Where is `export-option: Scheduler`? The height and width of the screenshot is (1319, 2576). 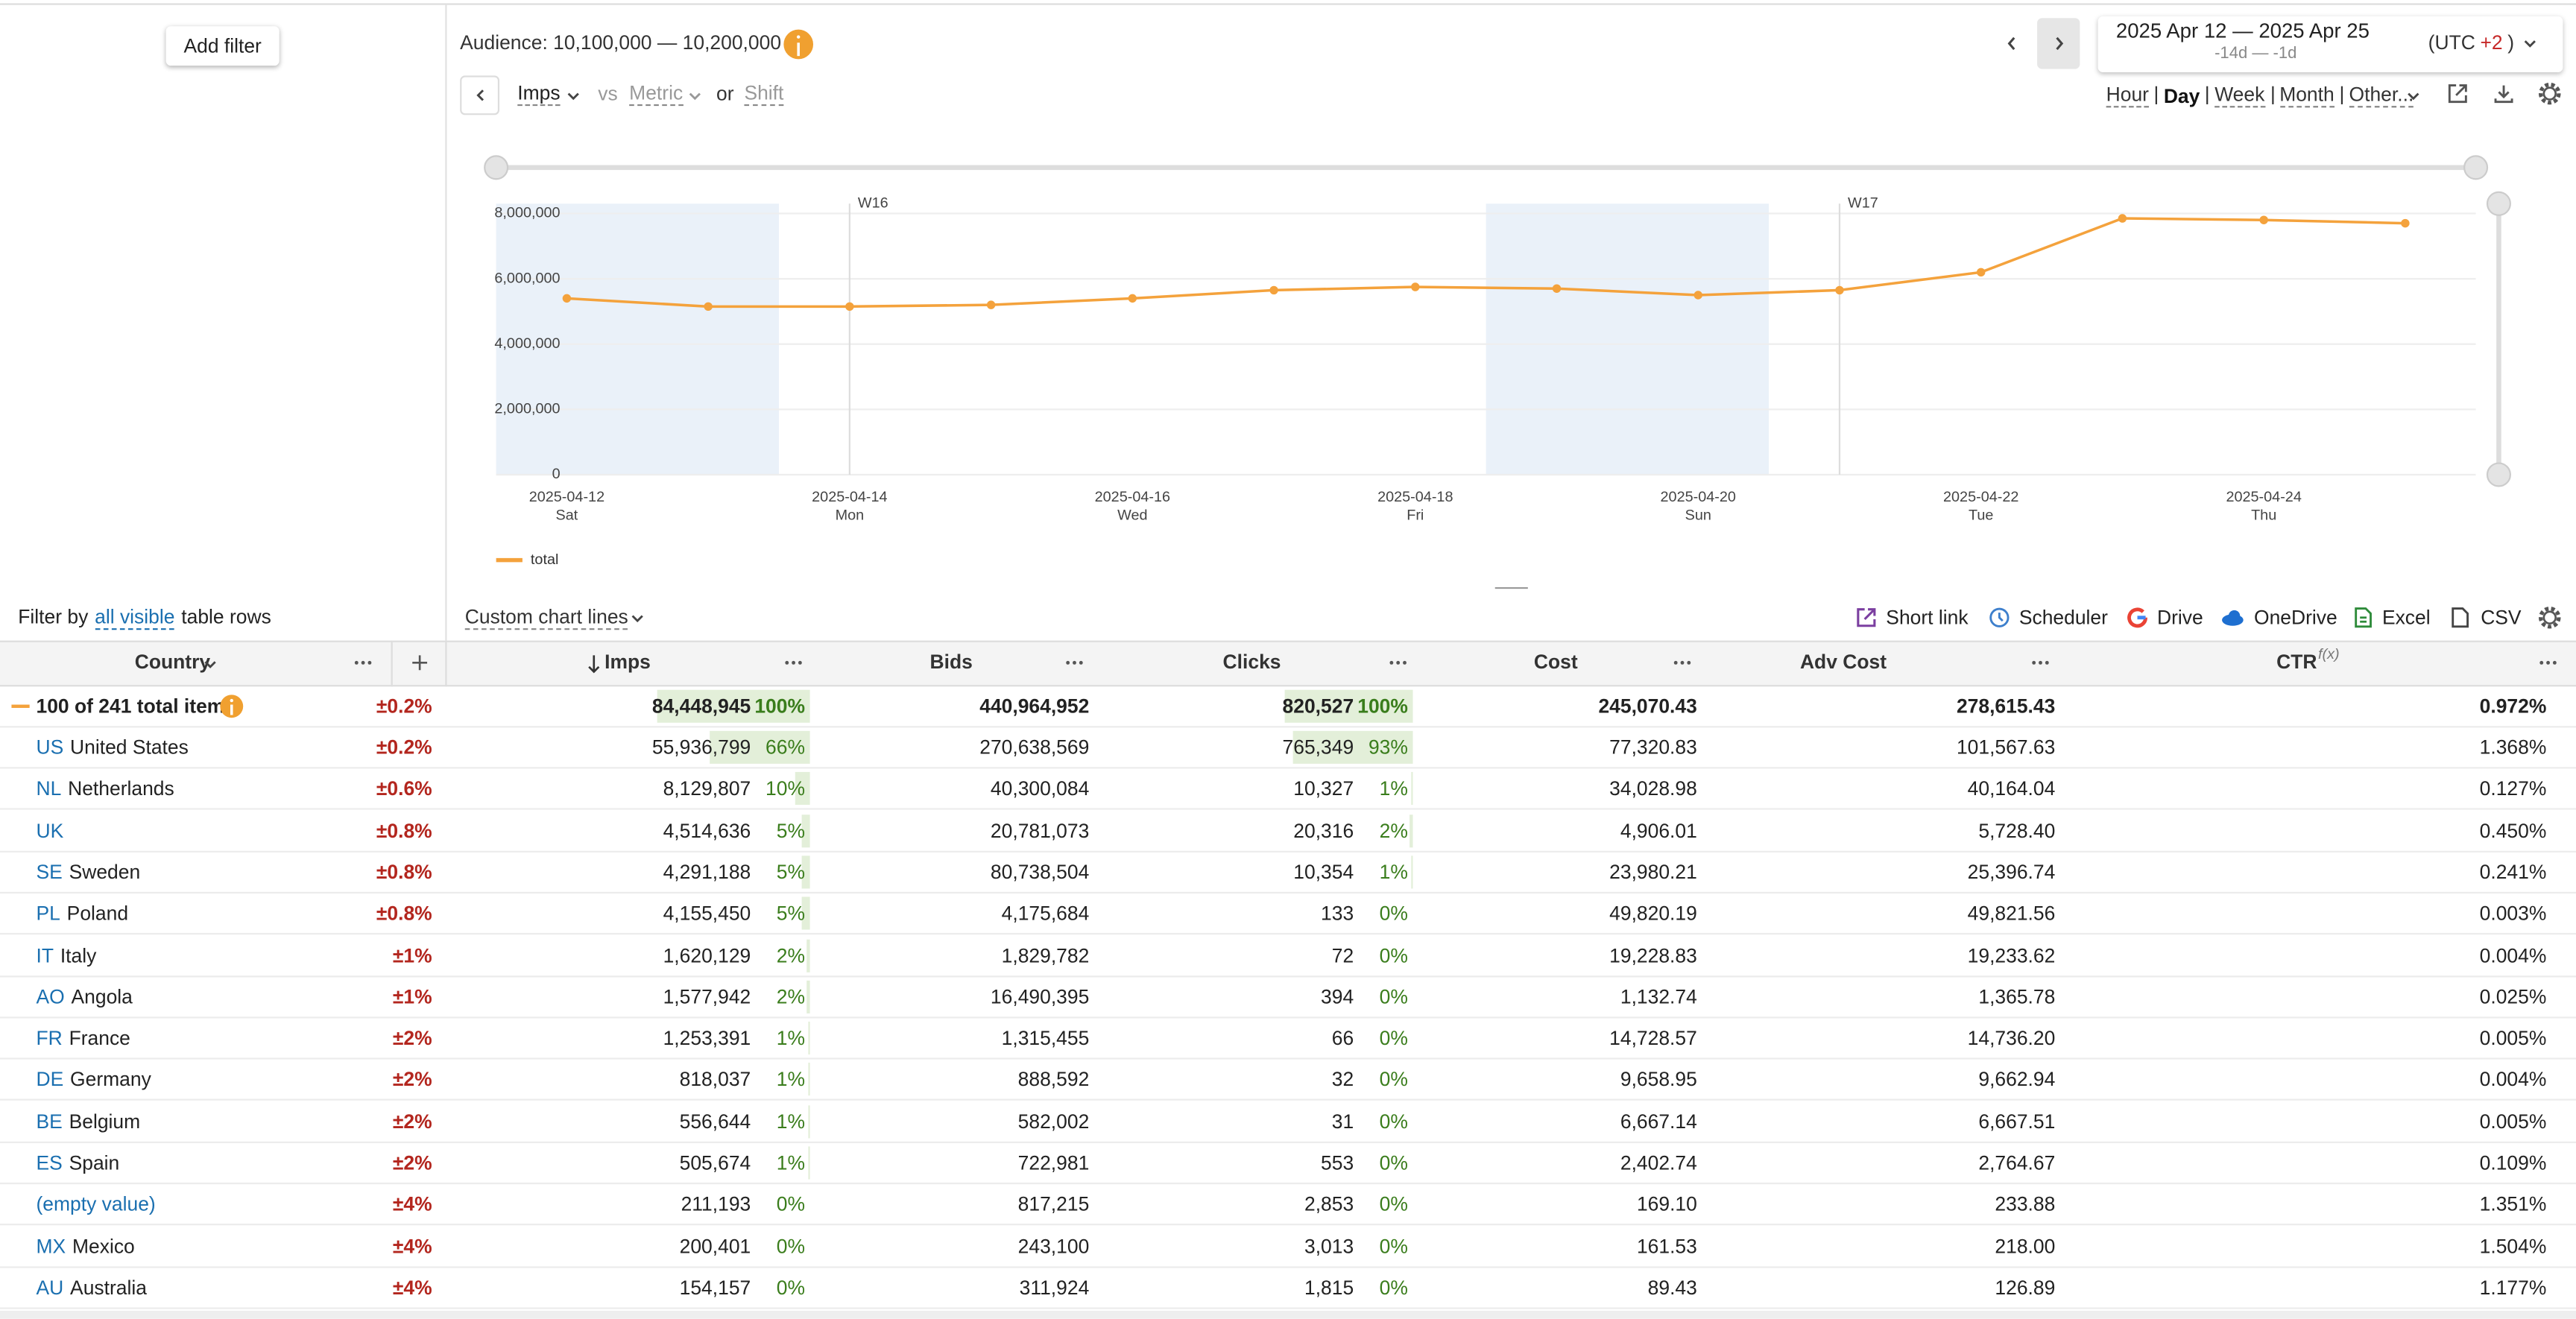 export-option: Scheduler is located at coordinates (2063, 618).